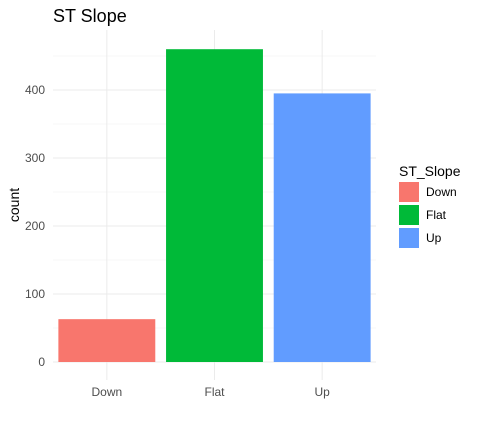 Image resolution: width=477 pixels, height=424 pixels. I want to click on y-tick-label: 100, so click(35, 294).